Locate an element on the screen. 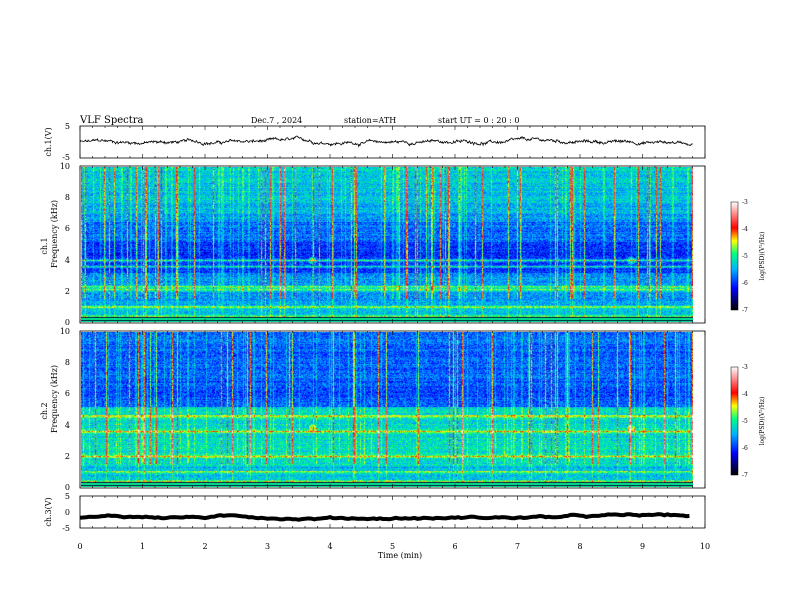  ch3-waveform-panel: 5 0 -5 ch.3(V) is located at coordinates (375, 512).